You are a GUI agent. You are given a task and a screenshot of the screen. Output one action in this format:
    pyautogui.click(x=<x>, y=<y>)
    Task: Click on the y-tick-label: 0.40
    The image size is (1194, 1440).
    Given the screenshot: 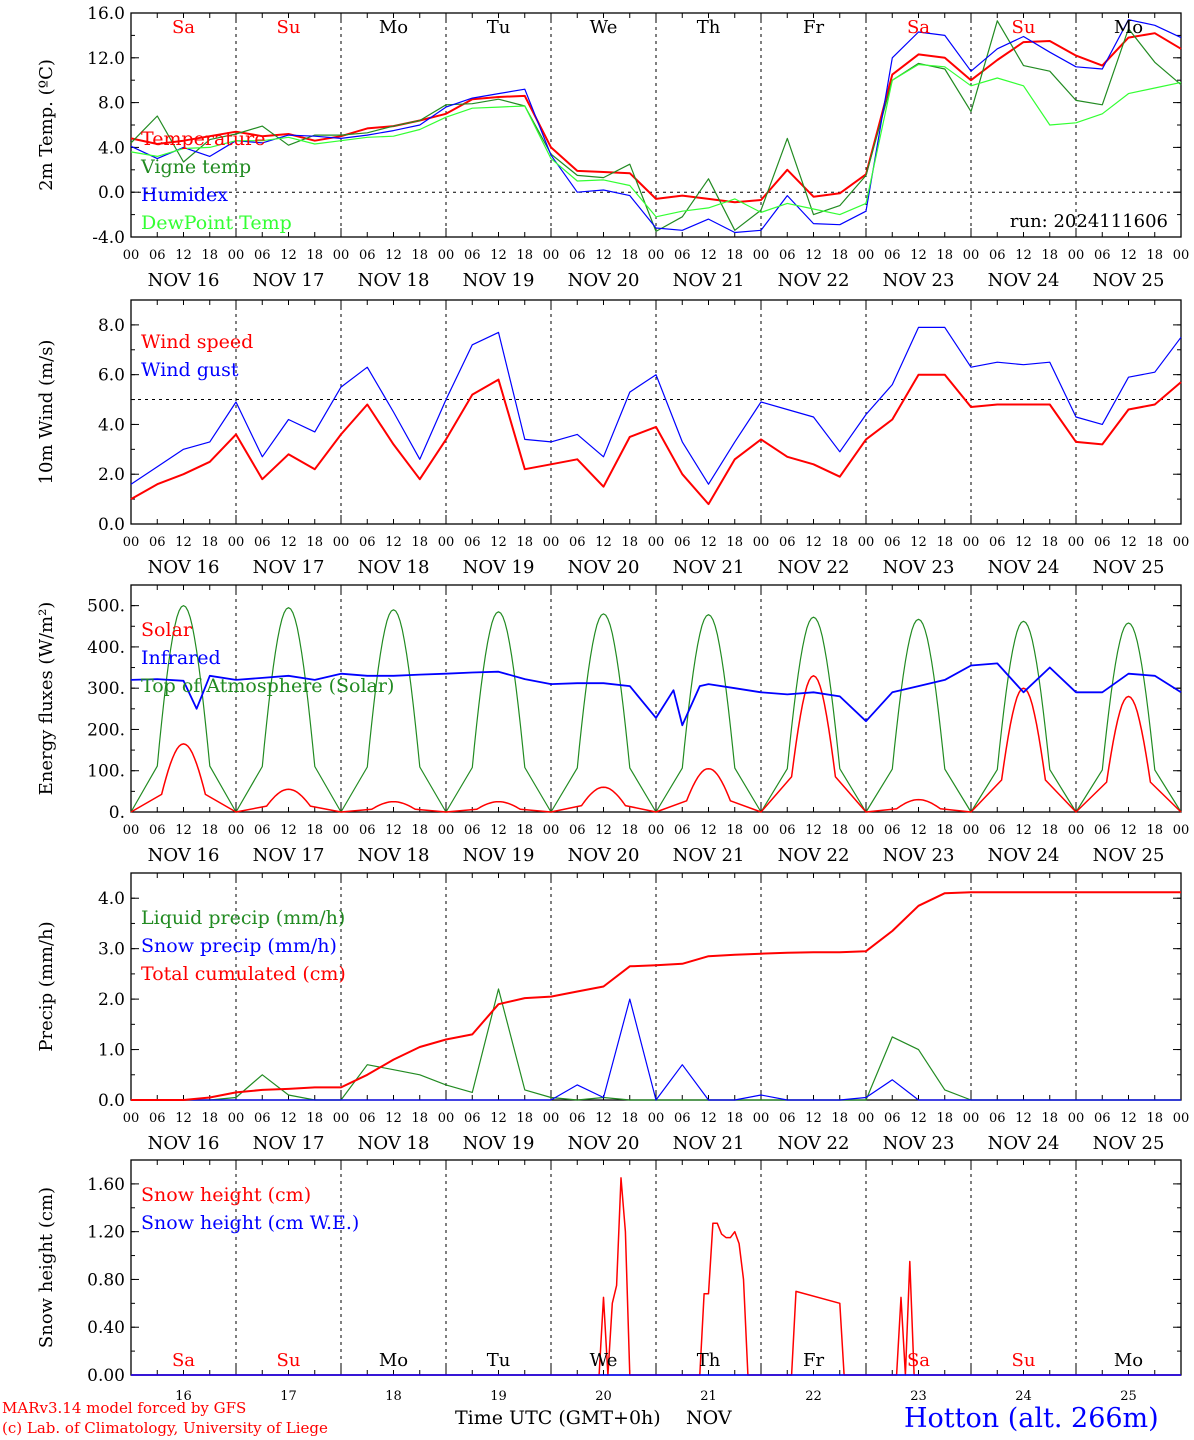 What is the action you would take?
    pyautogui.click(x=106, y=1328)
    